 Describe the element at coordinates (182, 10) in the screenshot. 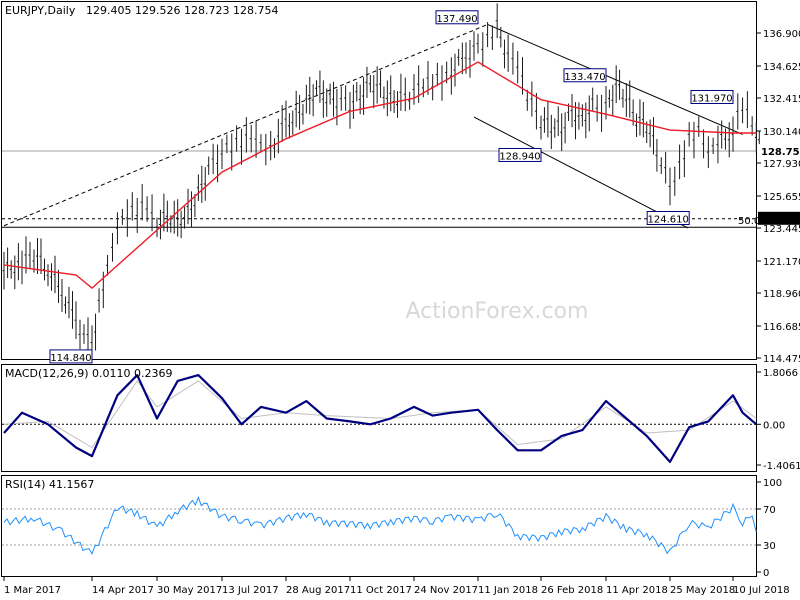

I see `price-header-ohlc: 129.405 129.526 128.723 128.754` at that location.